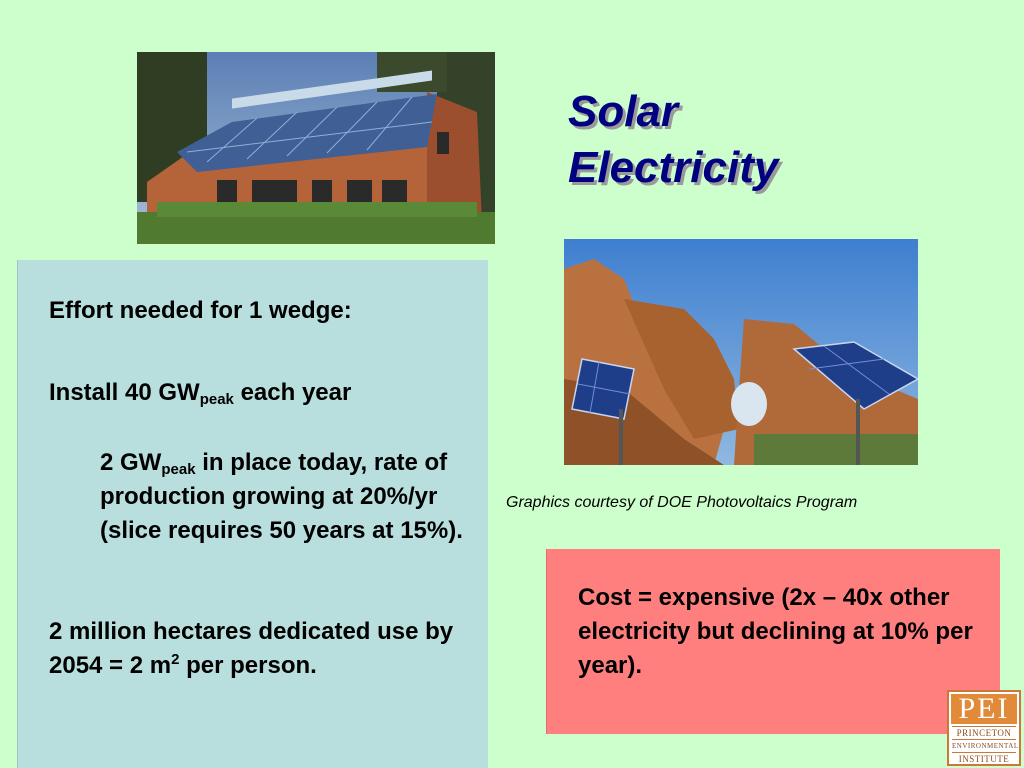 The width and height of the screenshot is (1024, 768). I want to click on hectares-suffix: per person., so click(248, 665).